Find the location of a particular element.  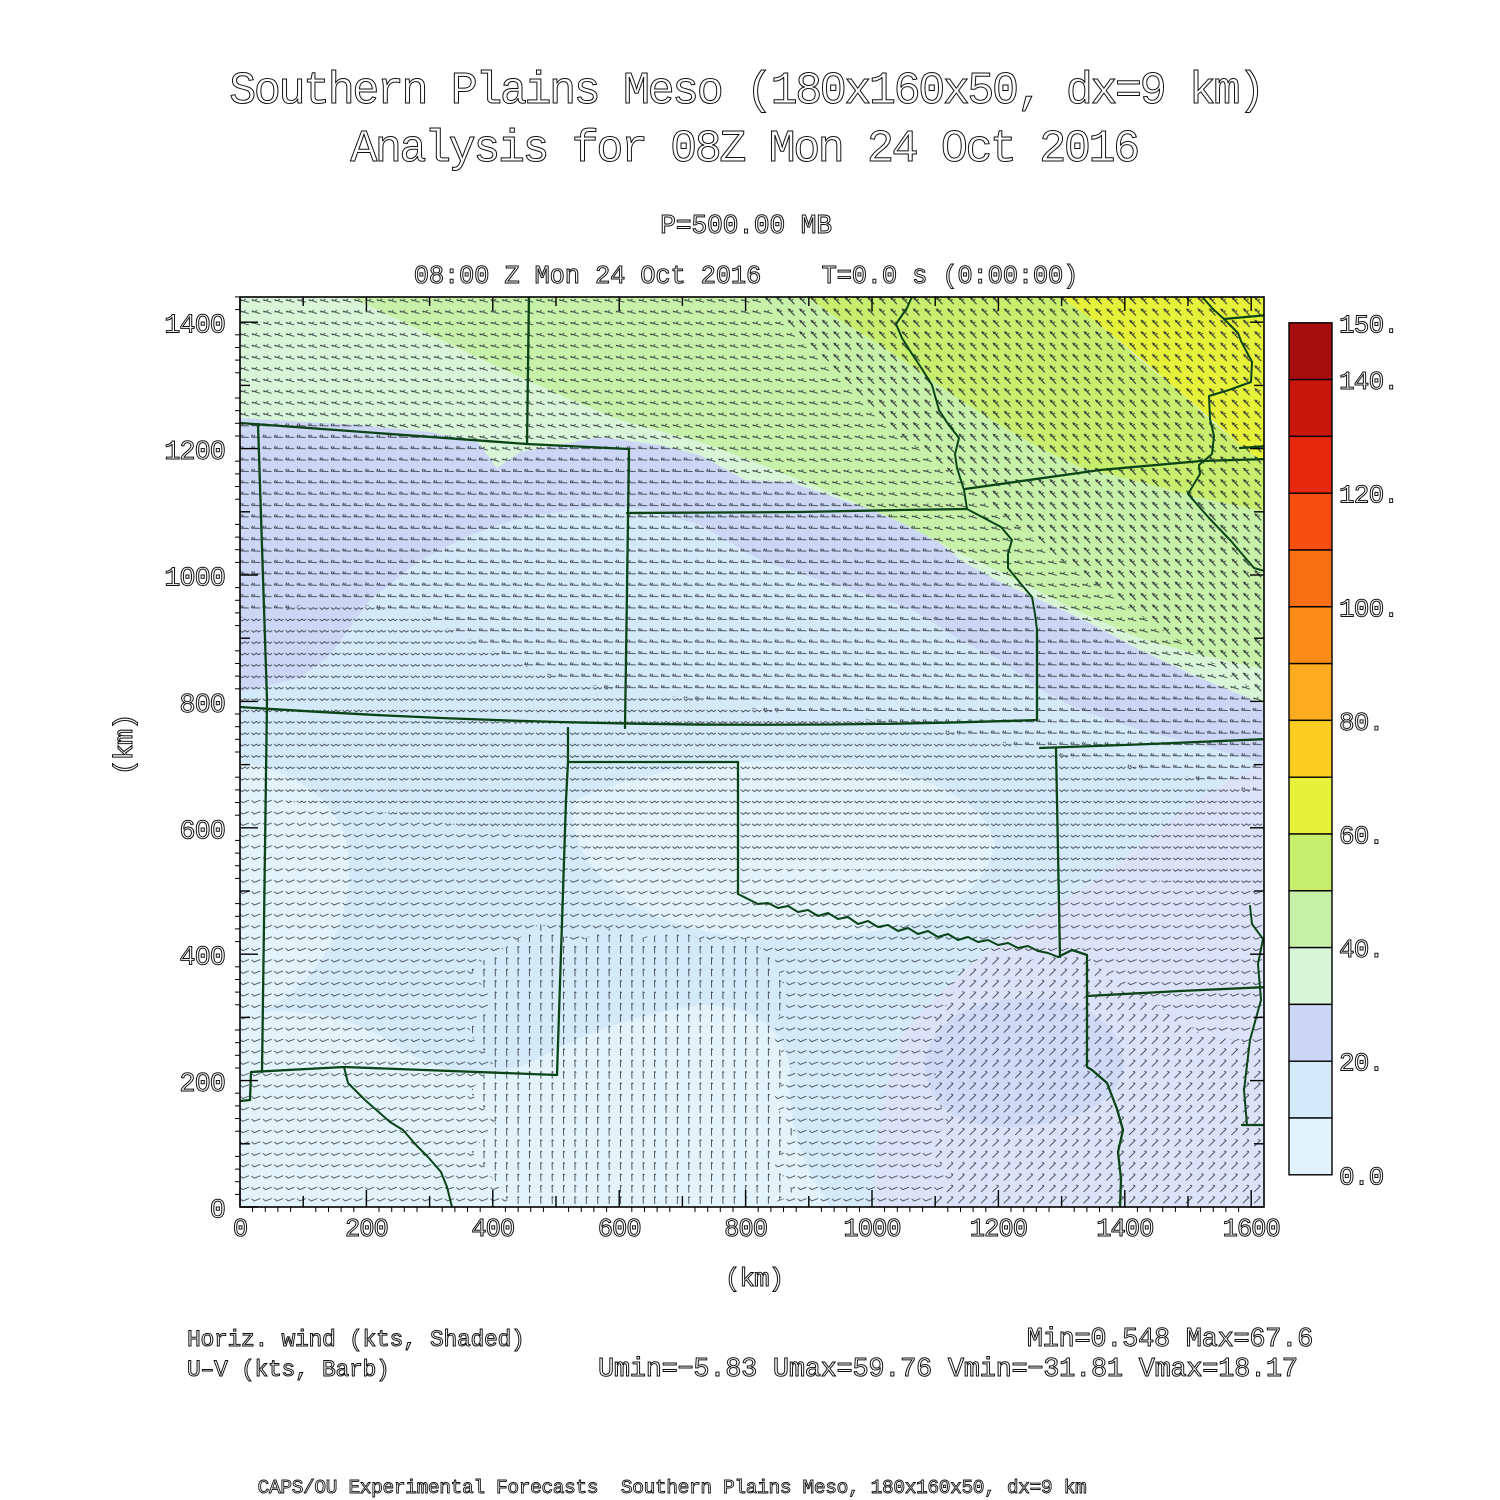

svg-text: U–V (kts, Barb) is located at coordinates (288, 1370).